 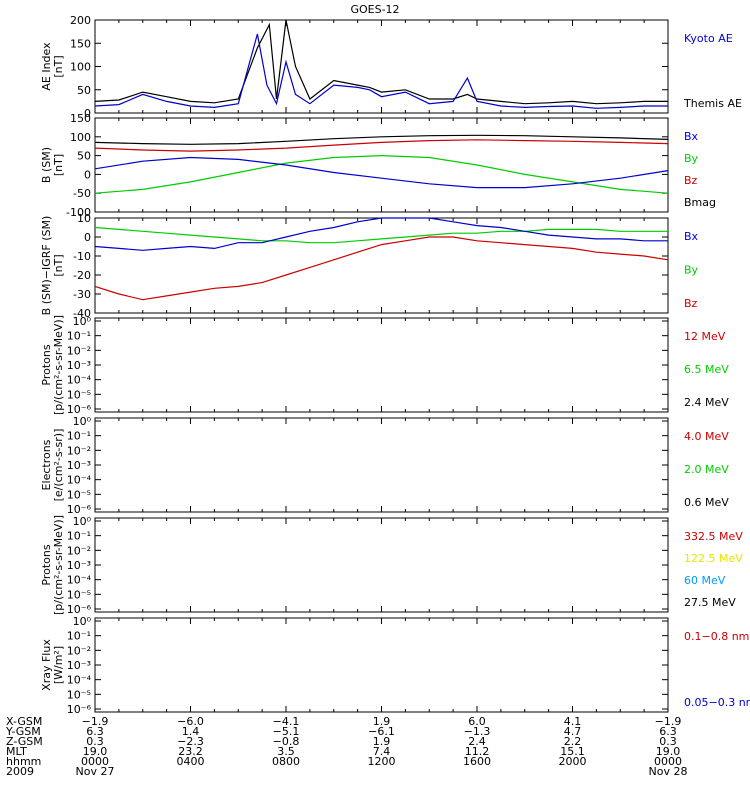 What do you see at coordinates (668, 751) in the screenshot?
I see `footer-value: 19.0` at bounding box center [668, 751].